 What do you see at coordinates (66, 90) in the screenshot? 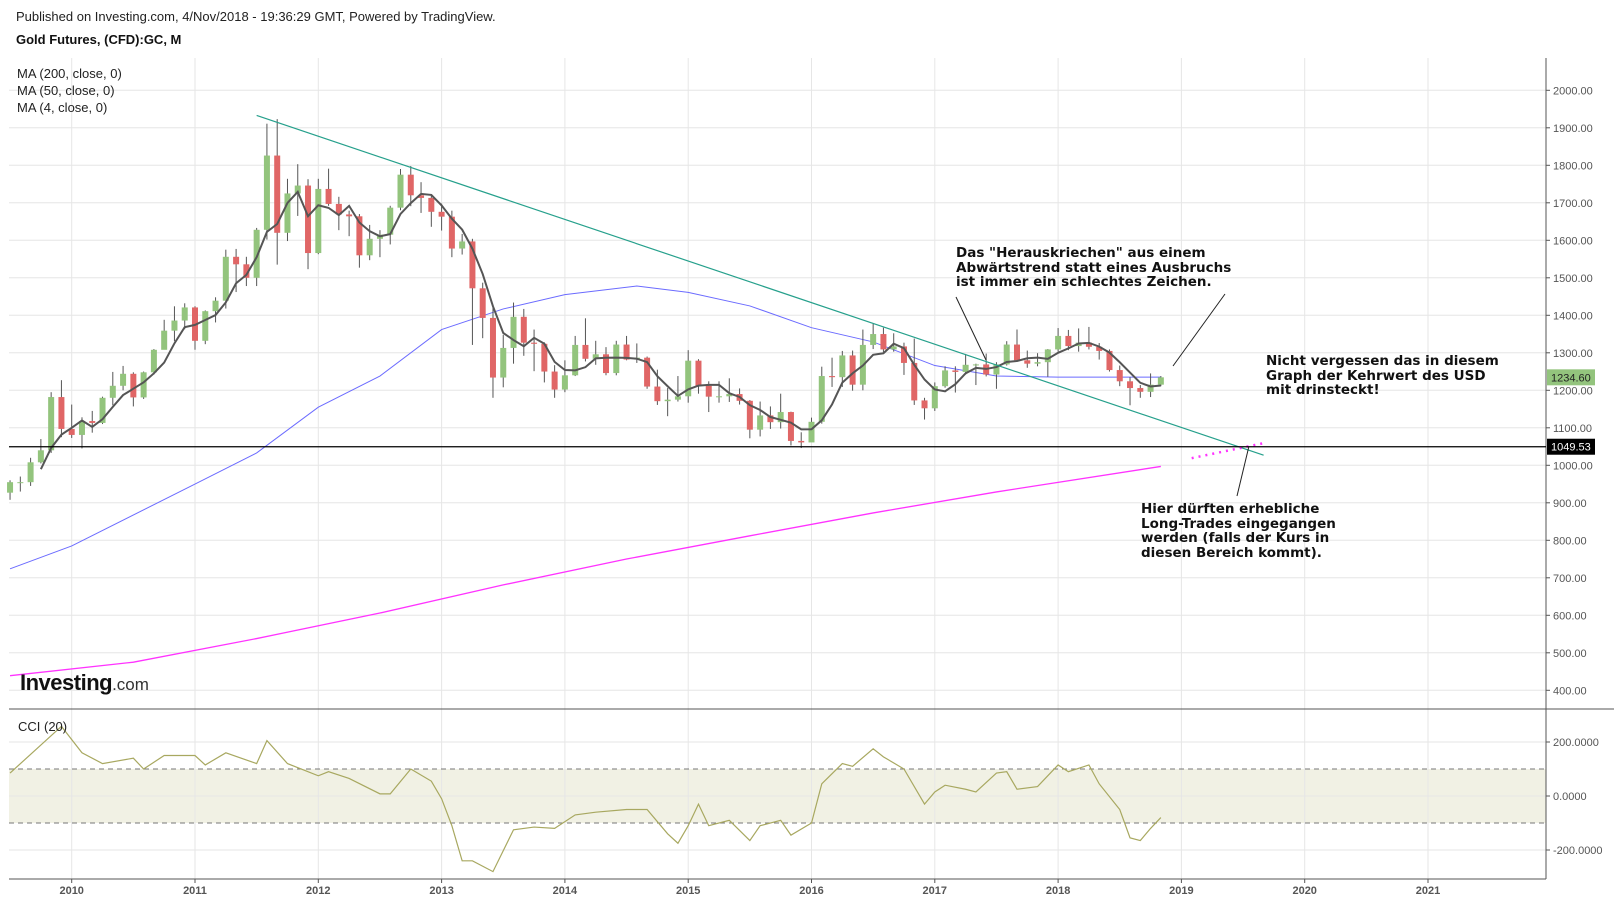
I see `legend-ma50: MA (50, close, 0)` at bounding box center [66, 90].